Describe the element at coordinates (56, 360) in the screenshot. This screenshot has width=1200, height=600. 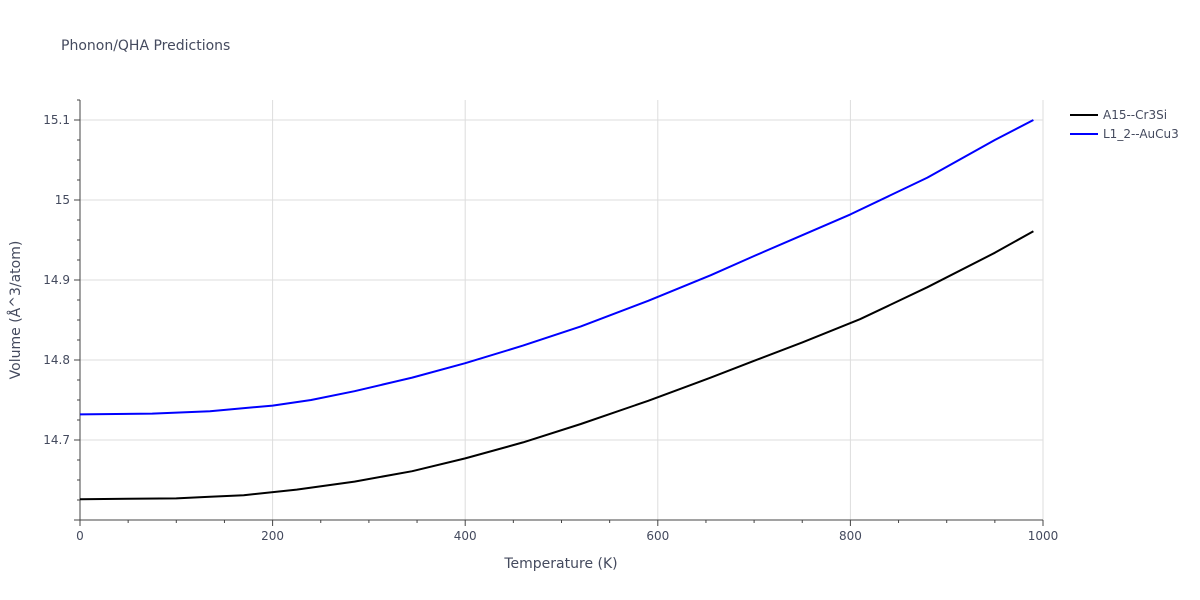
I see `y-tick-label: 14.8` at that location.